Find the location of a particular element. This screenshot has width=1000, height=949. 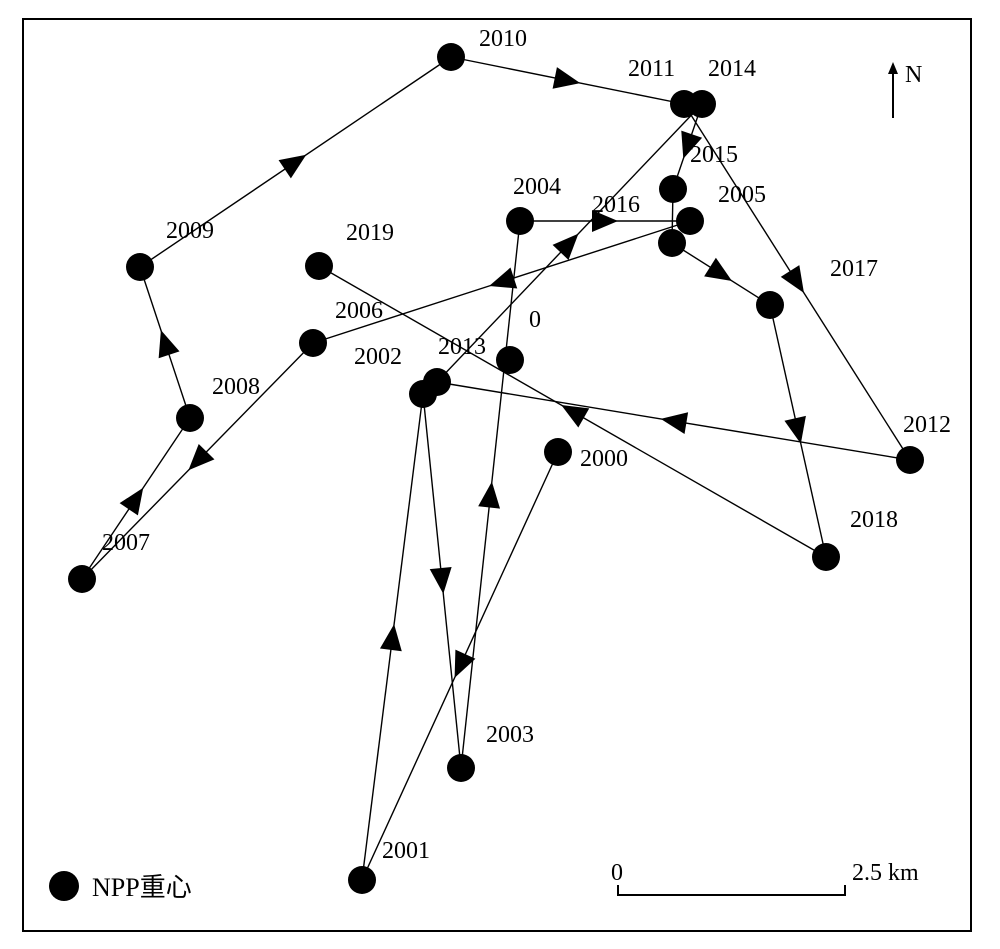

north-label: N is located at coordinates (913, 75).